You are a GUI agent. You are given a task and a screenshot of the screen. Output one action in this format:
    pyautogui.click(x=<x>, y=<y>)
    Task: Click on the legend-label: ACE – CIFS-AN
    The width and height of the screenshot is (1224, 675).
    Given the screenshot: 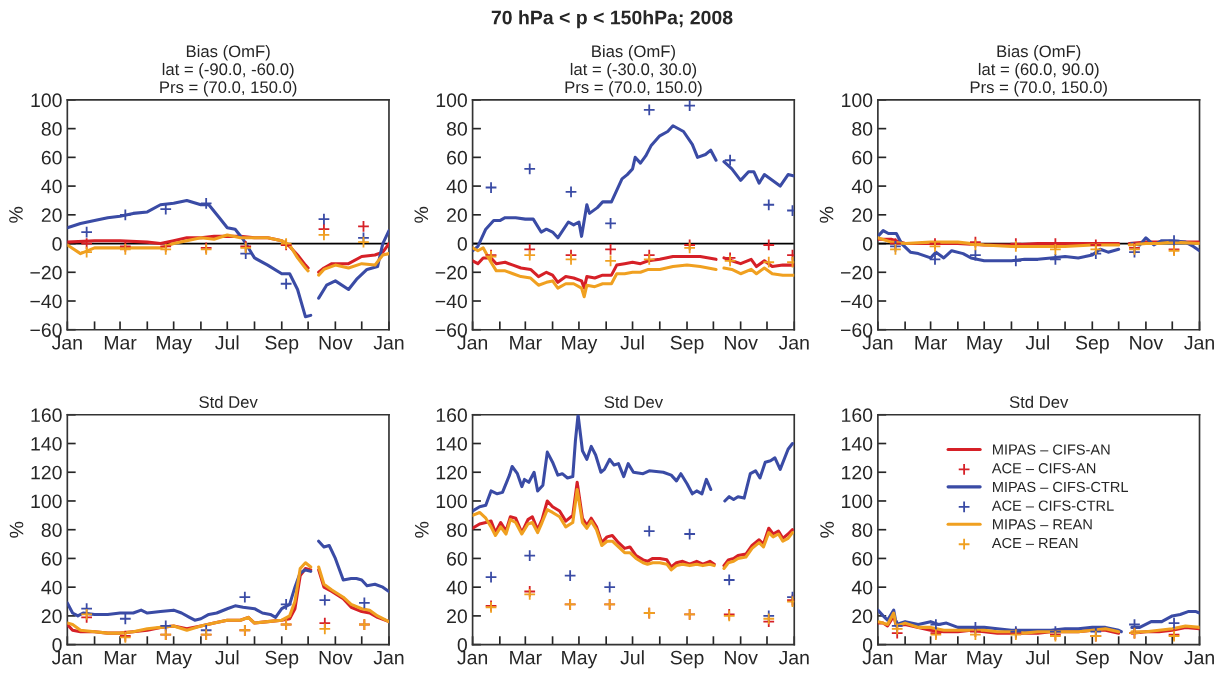 What is the action you would take?
    pyautogui.click(x=1043, y=468)
    